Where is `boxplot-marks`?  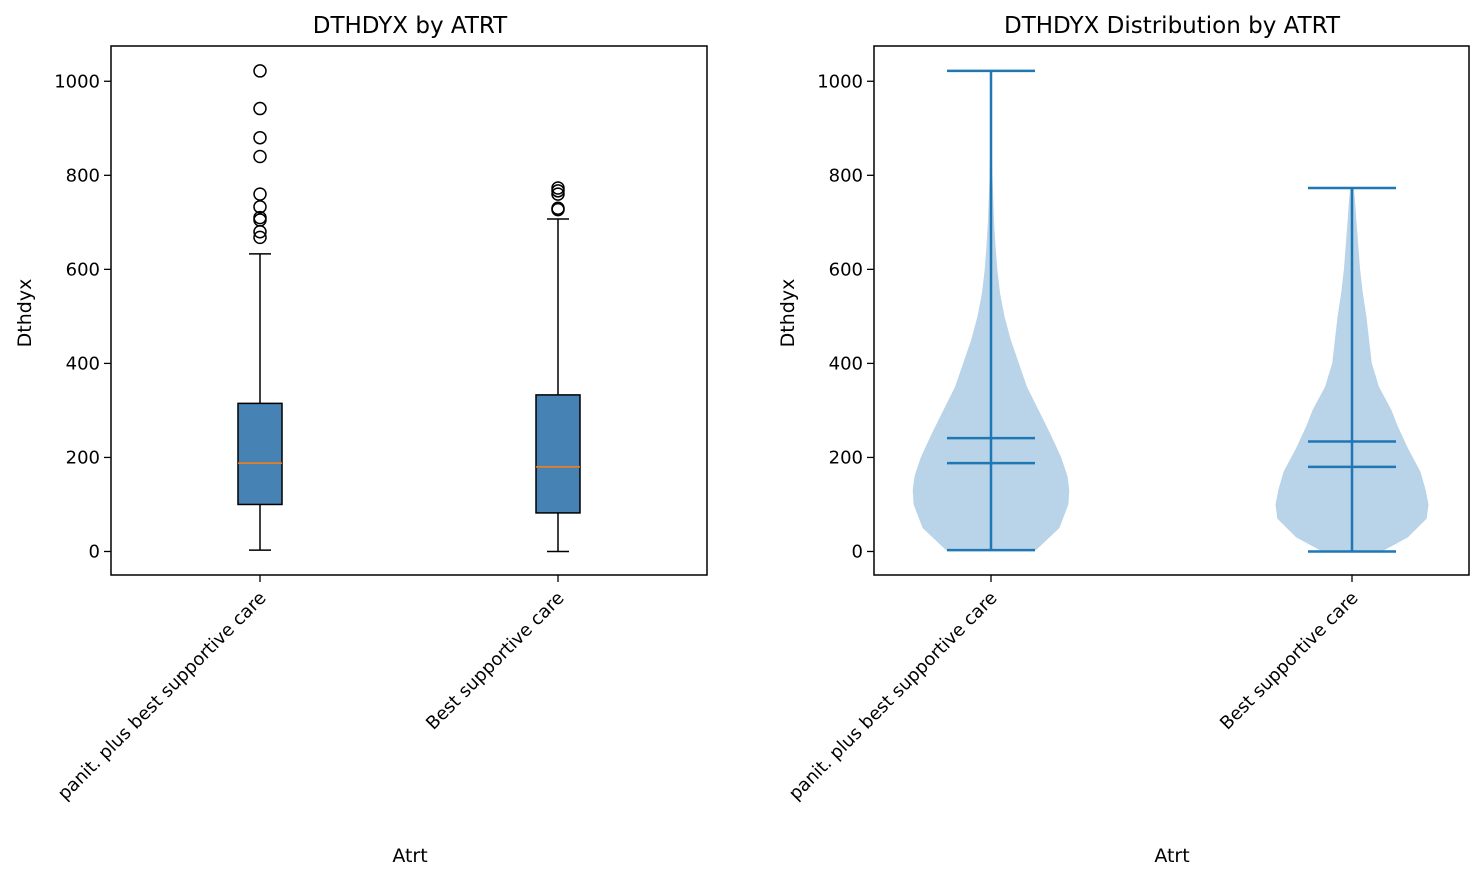
boxplot-marks is located at coordinates (409, 308).